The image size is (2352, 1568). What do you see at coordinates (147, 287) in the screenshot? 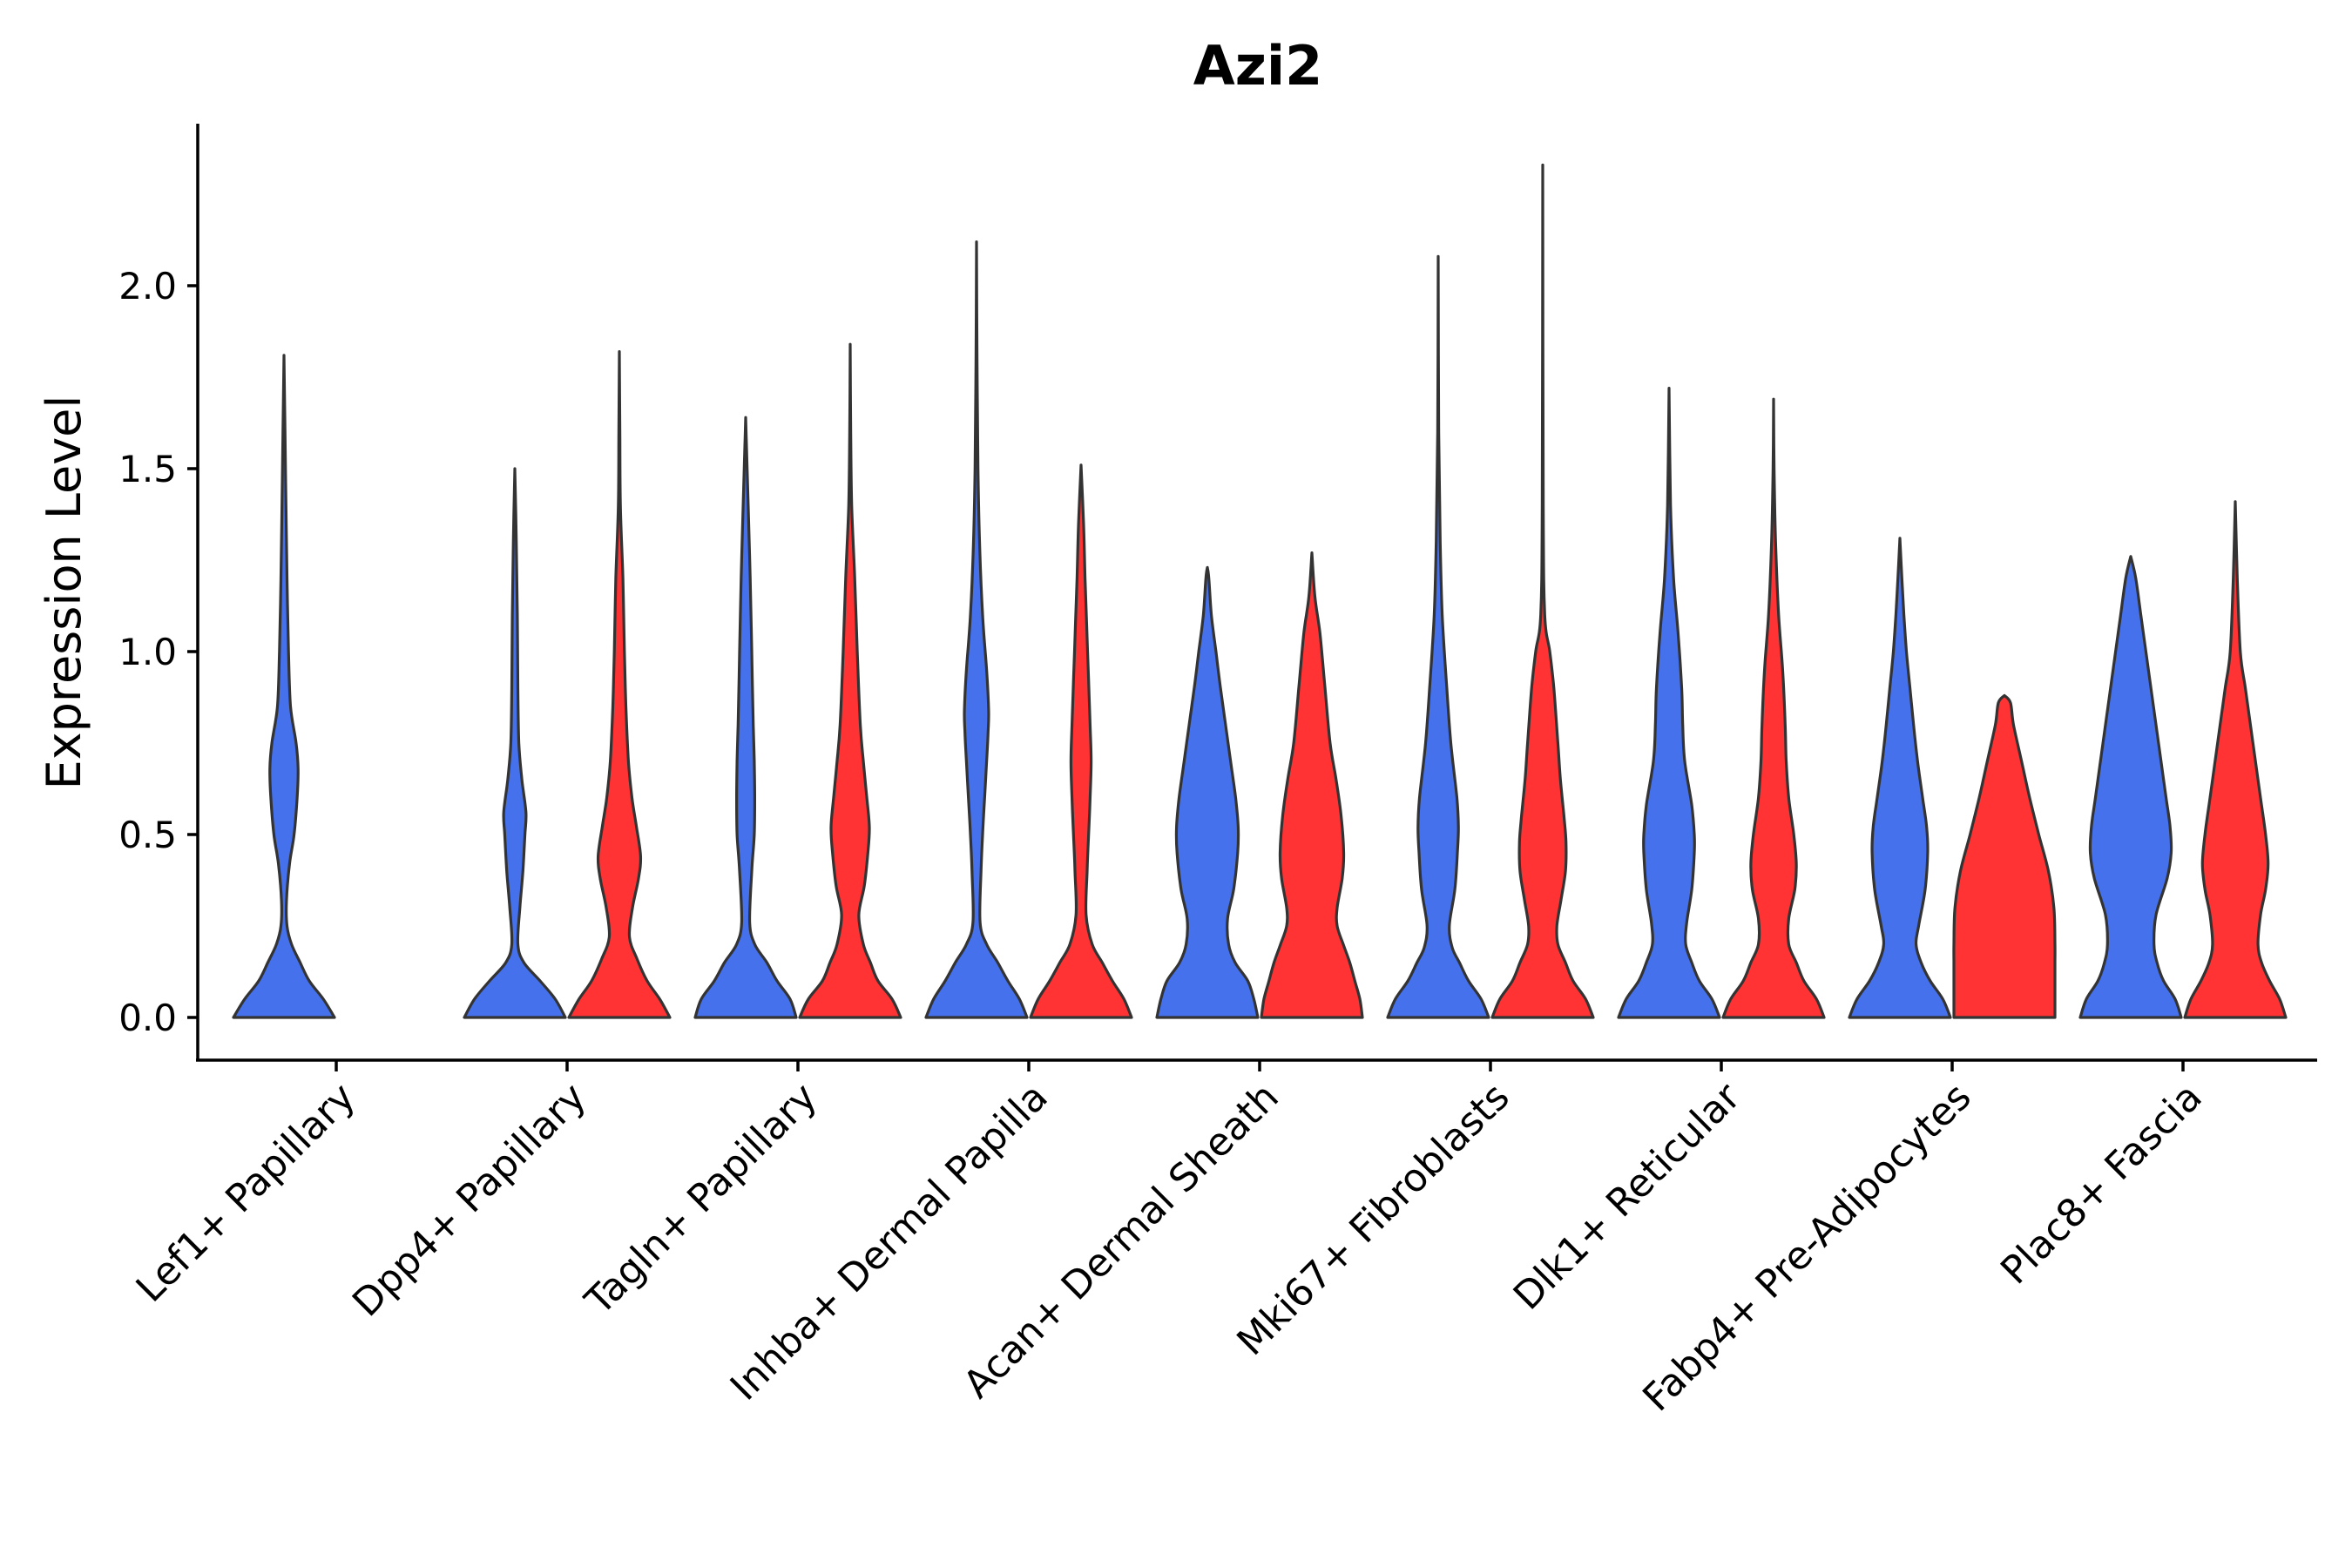
I see `y-tick-label: 2.0` at bounding box center [147, 287].